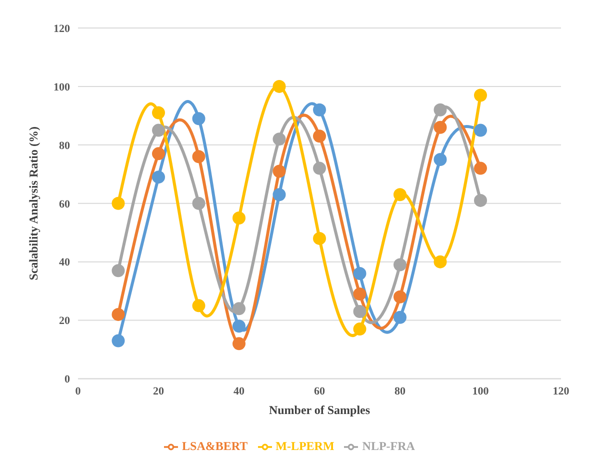 The height and width of the screenshot is (472, 599). What do you see at coordinates (62, 28) in the screenshot?
I see `y-tick-label: 120` at bounding box center [62, 28].